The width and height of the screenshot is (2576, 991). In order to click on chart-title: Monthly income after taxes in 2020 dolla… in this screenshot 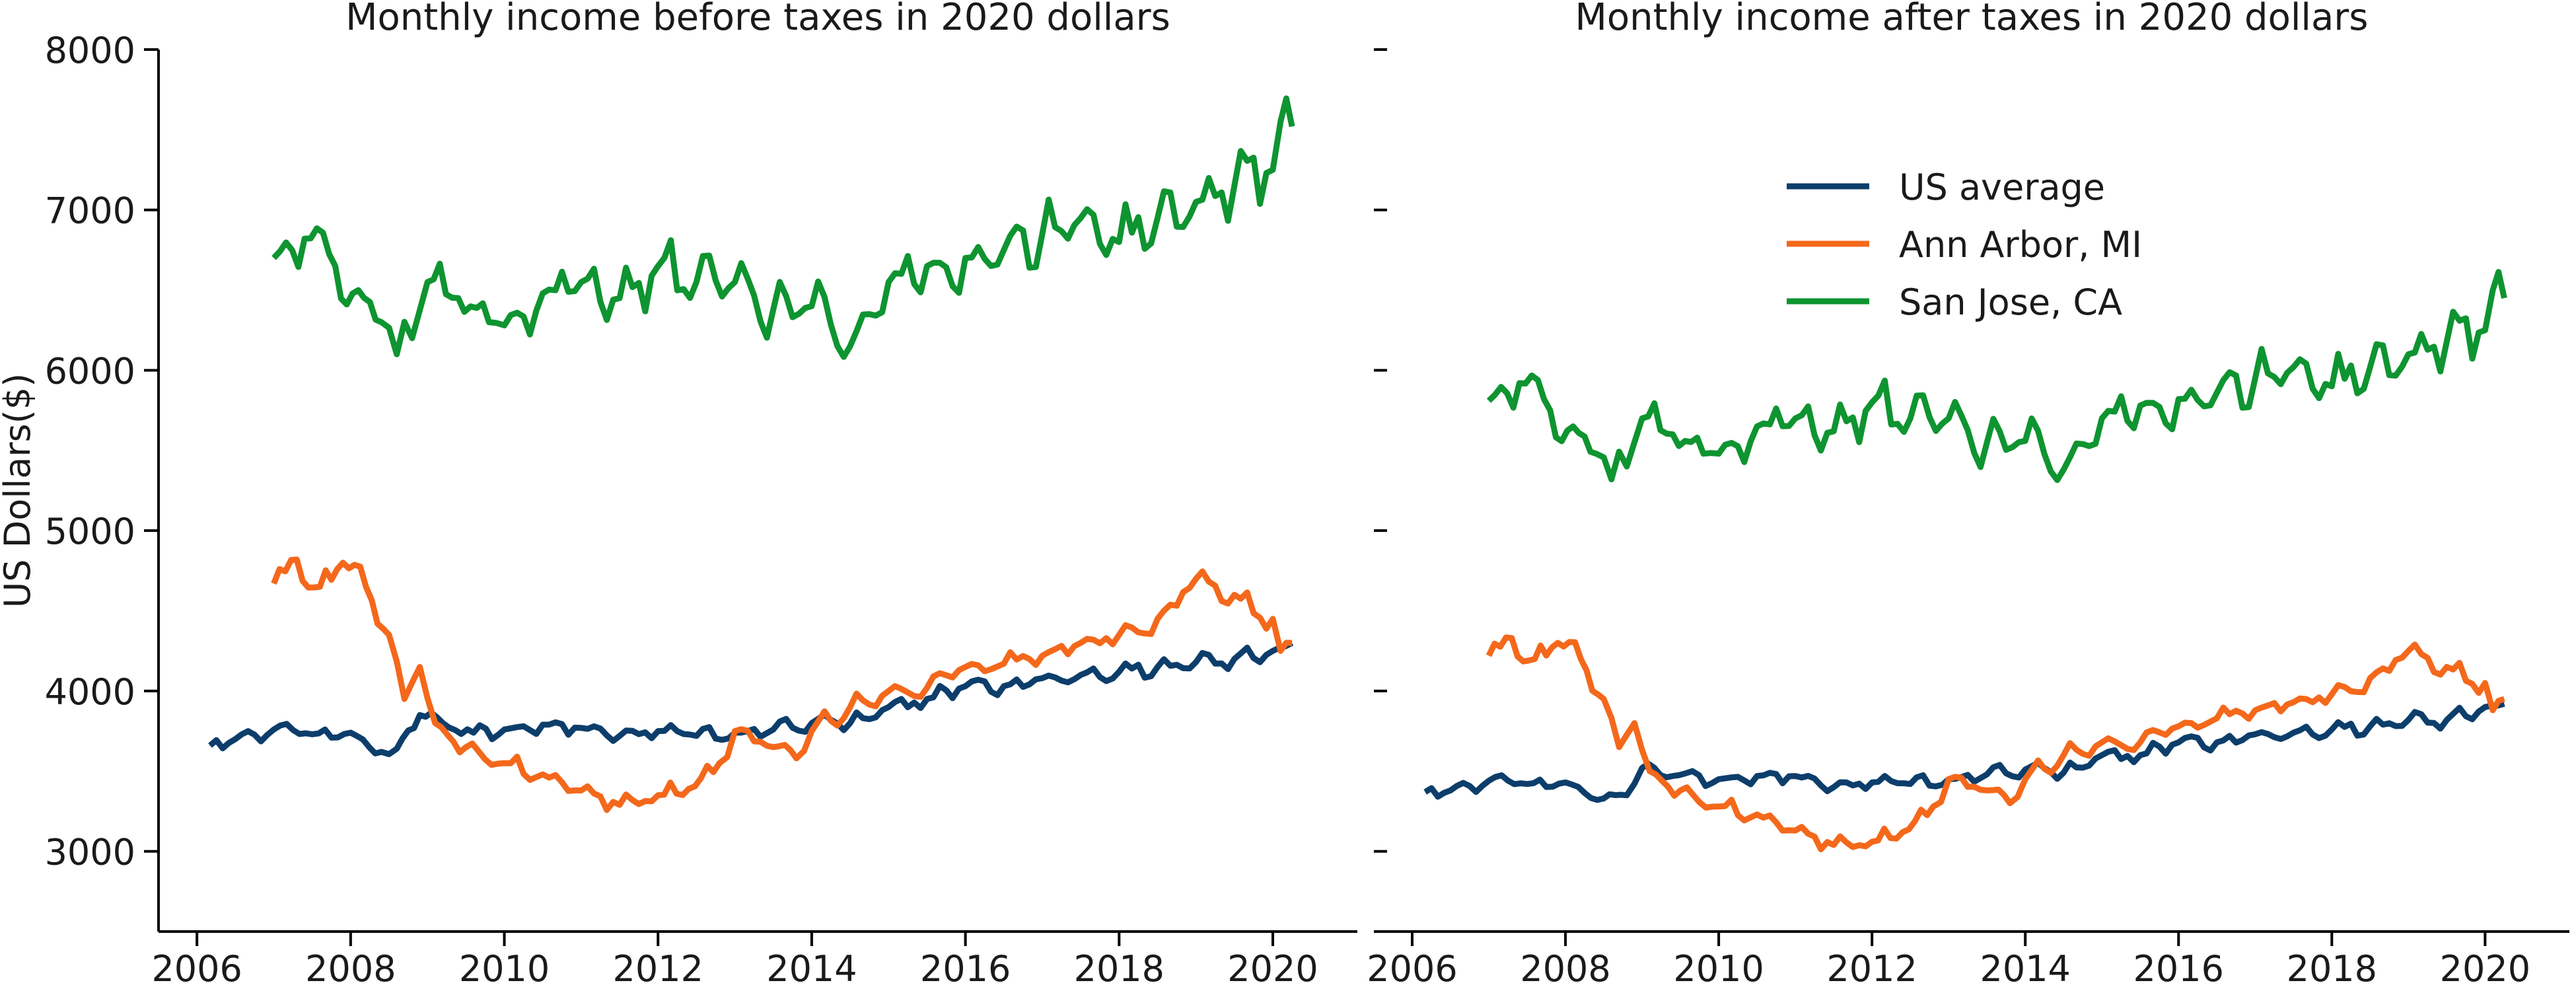, I will do `click(1972, 19)`.